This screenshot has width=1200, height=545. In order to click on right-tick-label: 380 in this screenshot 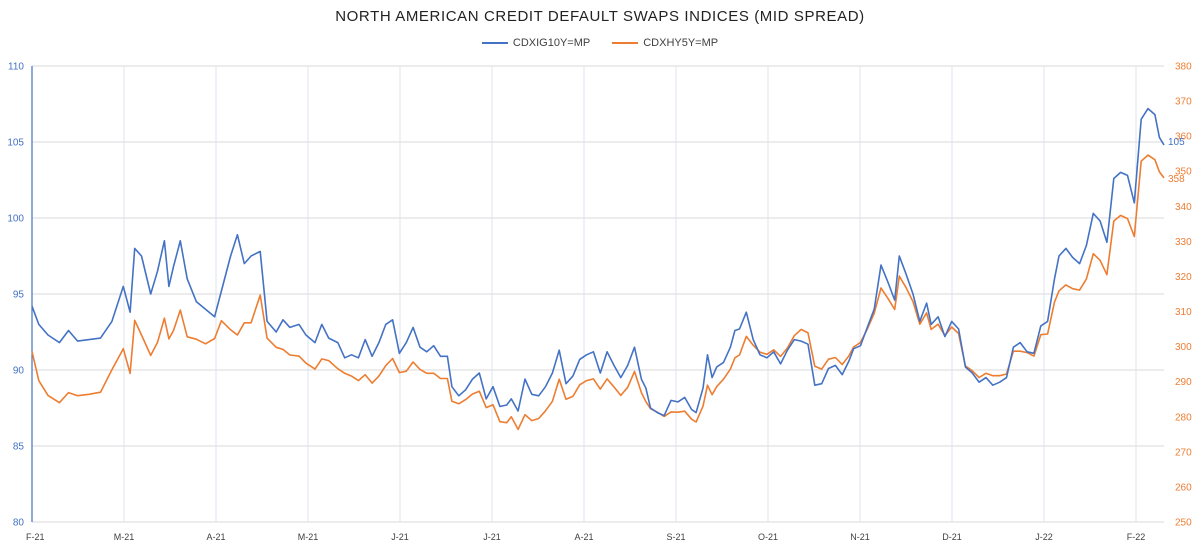, I will do `click(1183, 67)`.